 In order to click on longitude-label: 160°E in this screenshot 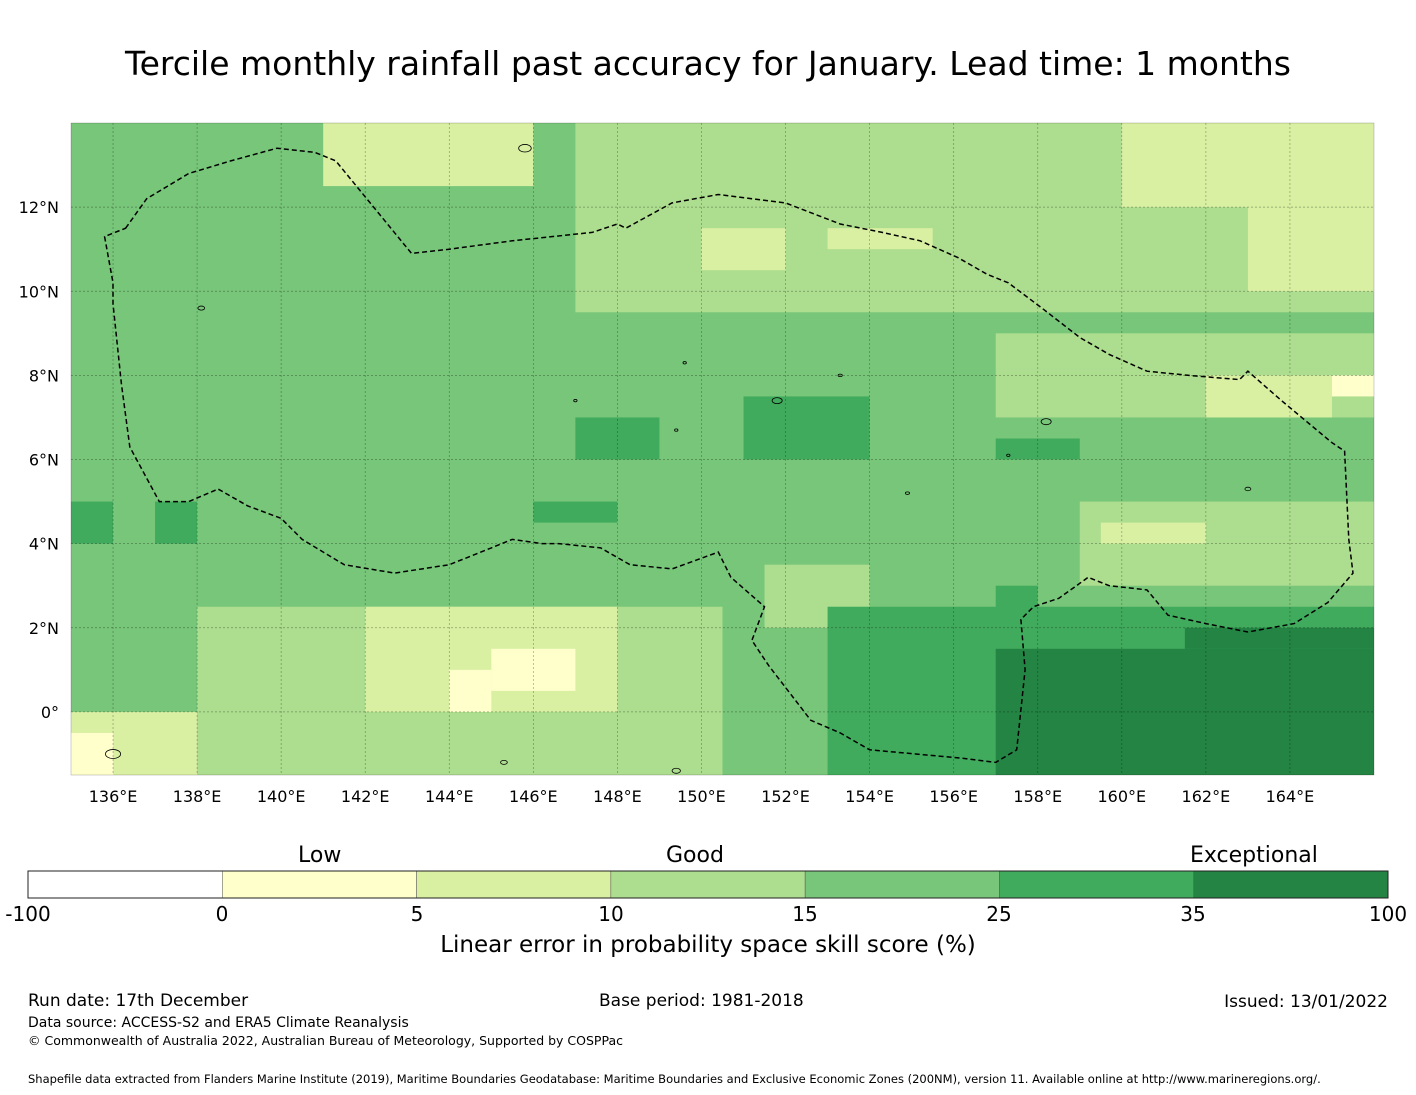, I will do `click(1121, 796)`.